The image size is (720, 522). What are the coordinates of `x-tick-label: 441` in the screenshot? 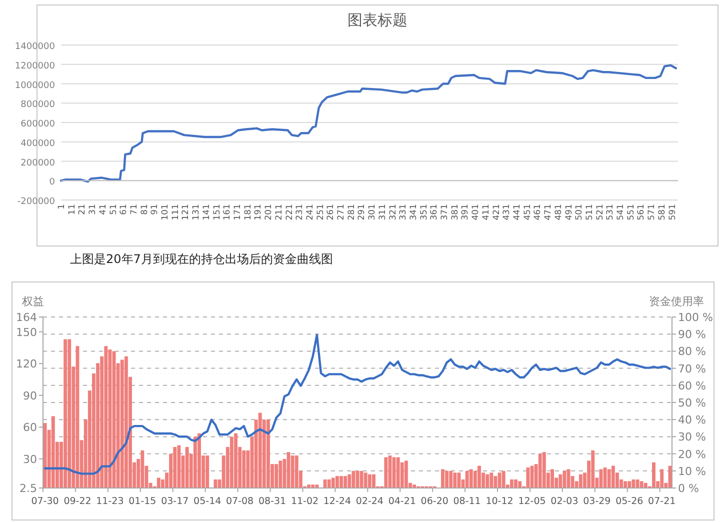 It's located at (517, 212).